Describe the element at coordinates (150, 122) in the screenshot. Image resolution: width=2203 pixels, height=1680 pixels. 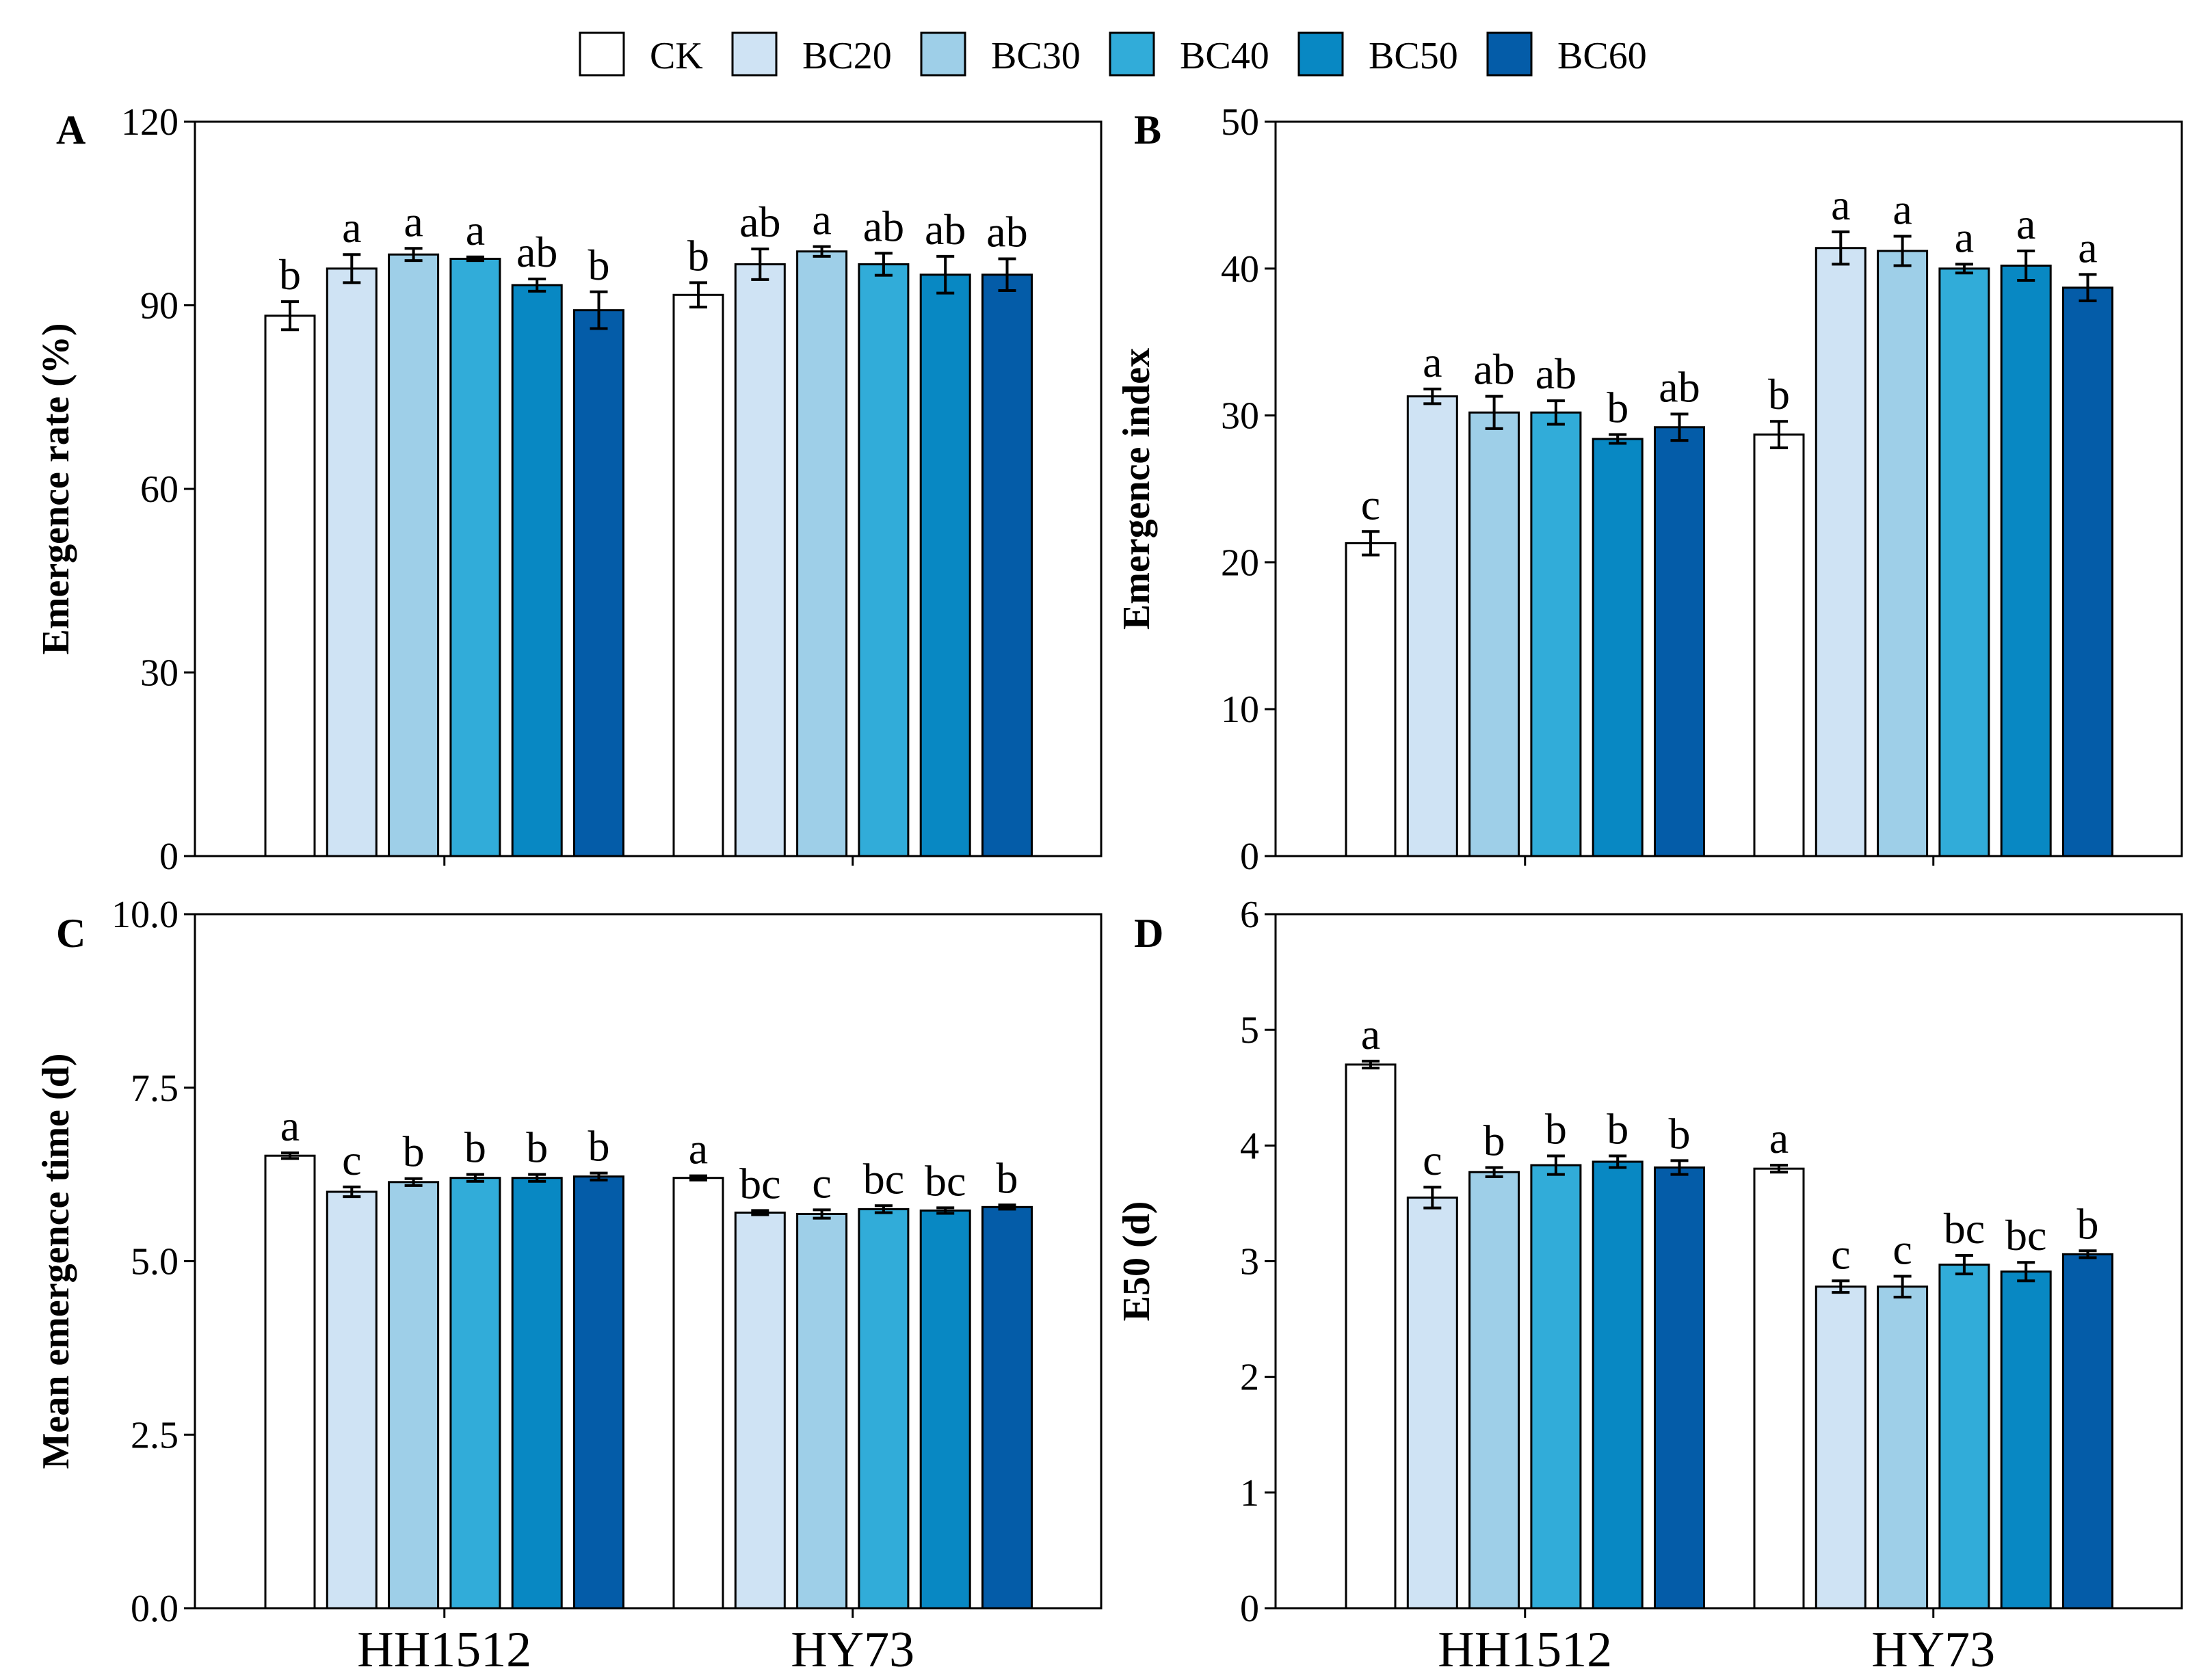
I see `y-tick-label: 120` at that location.